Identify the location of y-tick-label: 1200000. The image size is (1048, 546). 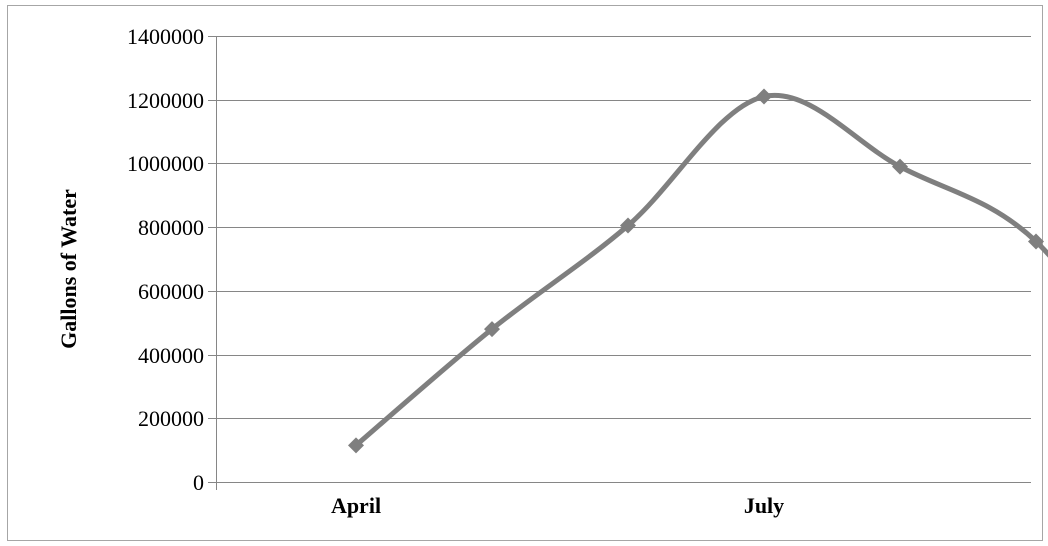
(165, 100).